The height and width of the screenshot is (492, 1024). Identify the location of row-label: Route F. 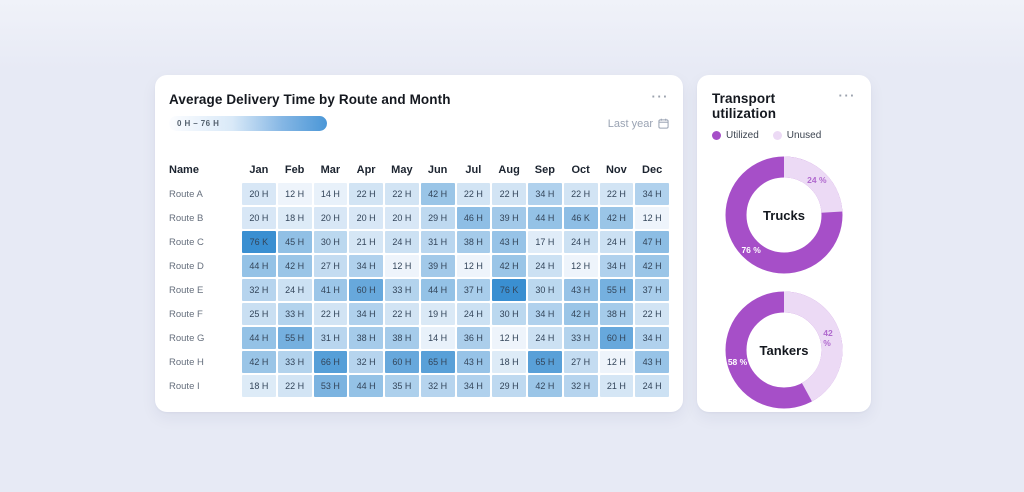
(186, 314).